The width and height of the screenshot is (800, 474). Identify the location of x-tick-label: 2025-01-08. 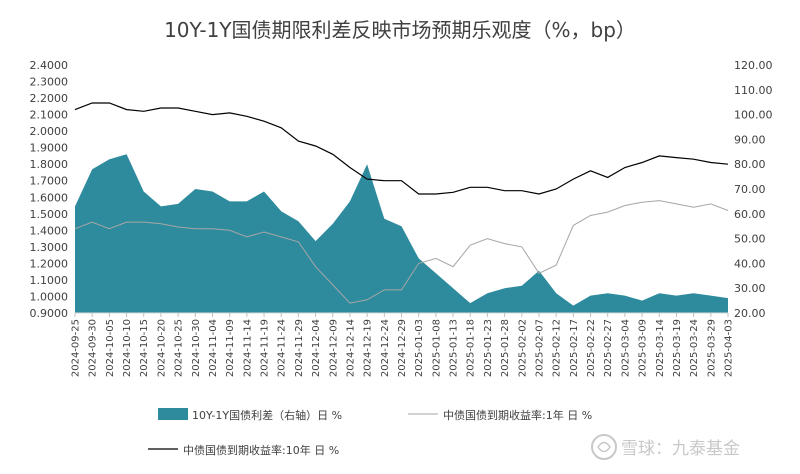
(436, 348).